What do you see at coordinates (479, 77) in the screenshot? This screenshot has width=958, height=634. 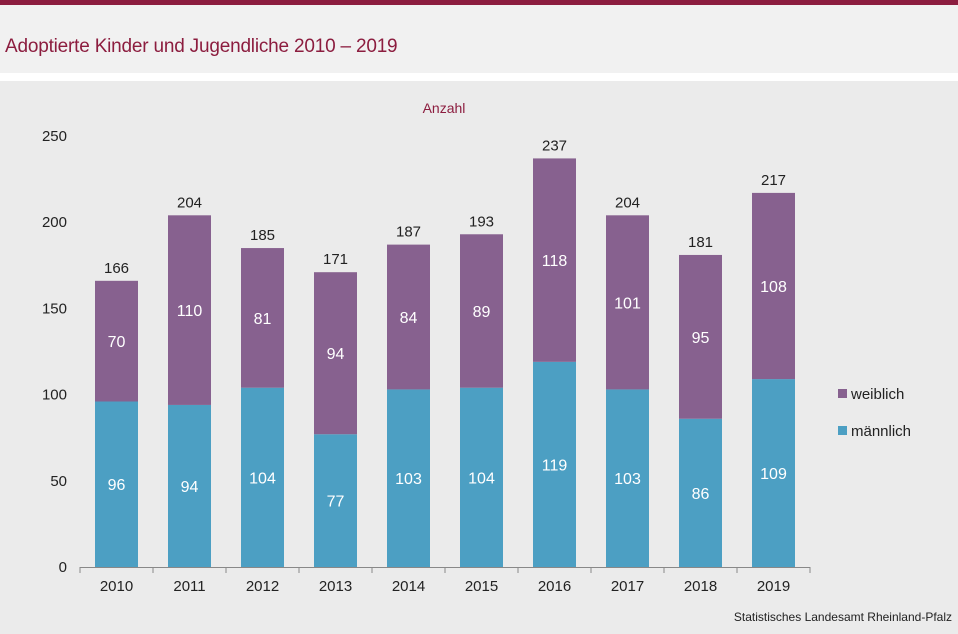 I see `divider` at bounding box center [479, 77].